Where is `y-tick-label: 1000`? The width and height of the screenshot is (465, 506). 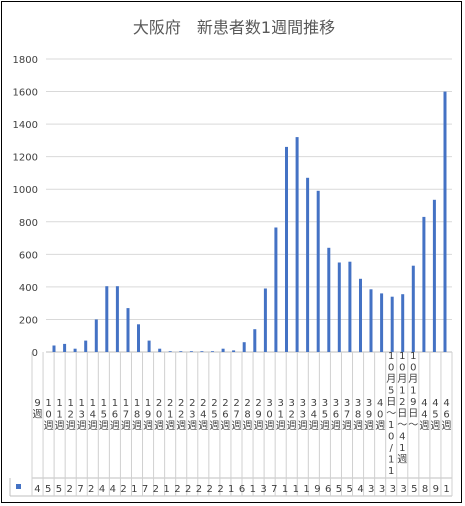
y-tick-label: 1000 is located at coordinates (25, 190).